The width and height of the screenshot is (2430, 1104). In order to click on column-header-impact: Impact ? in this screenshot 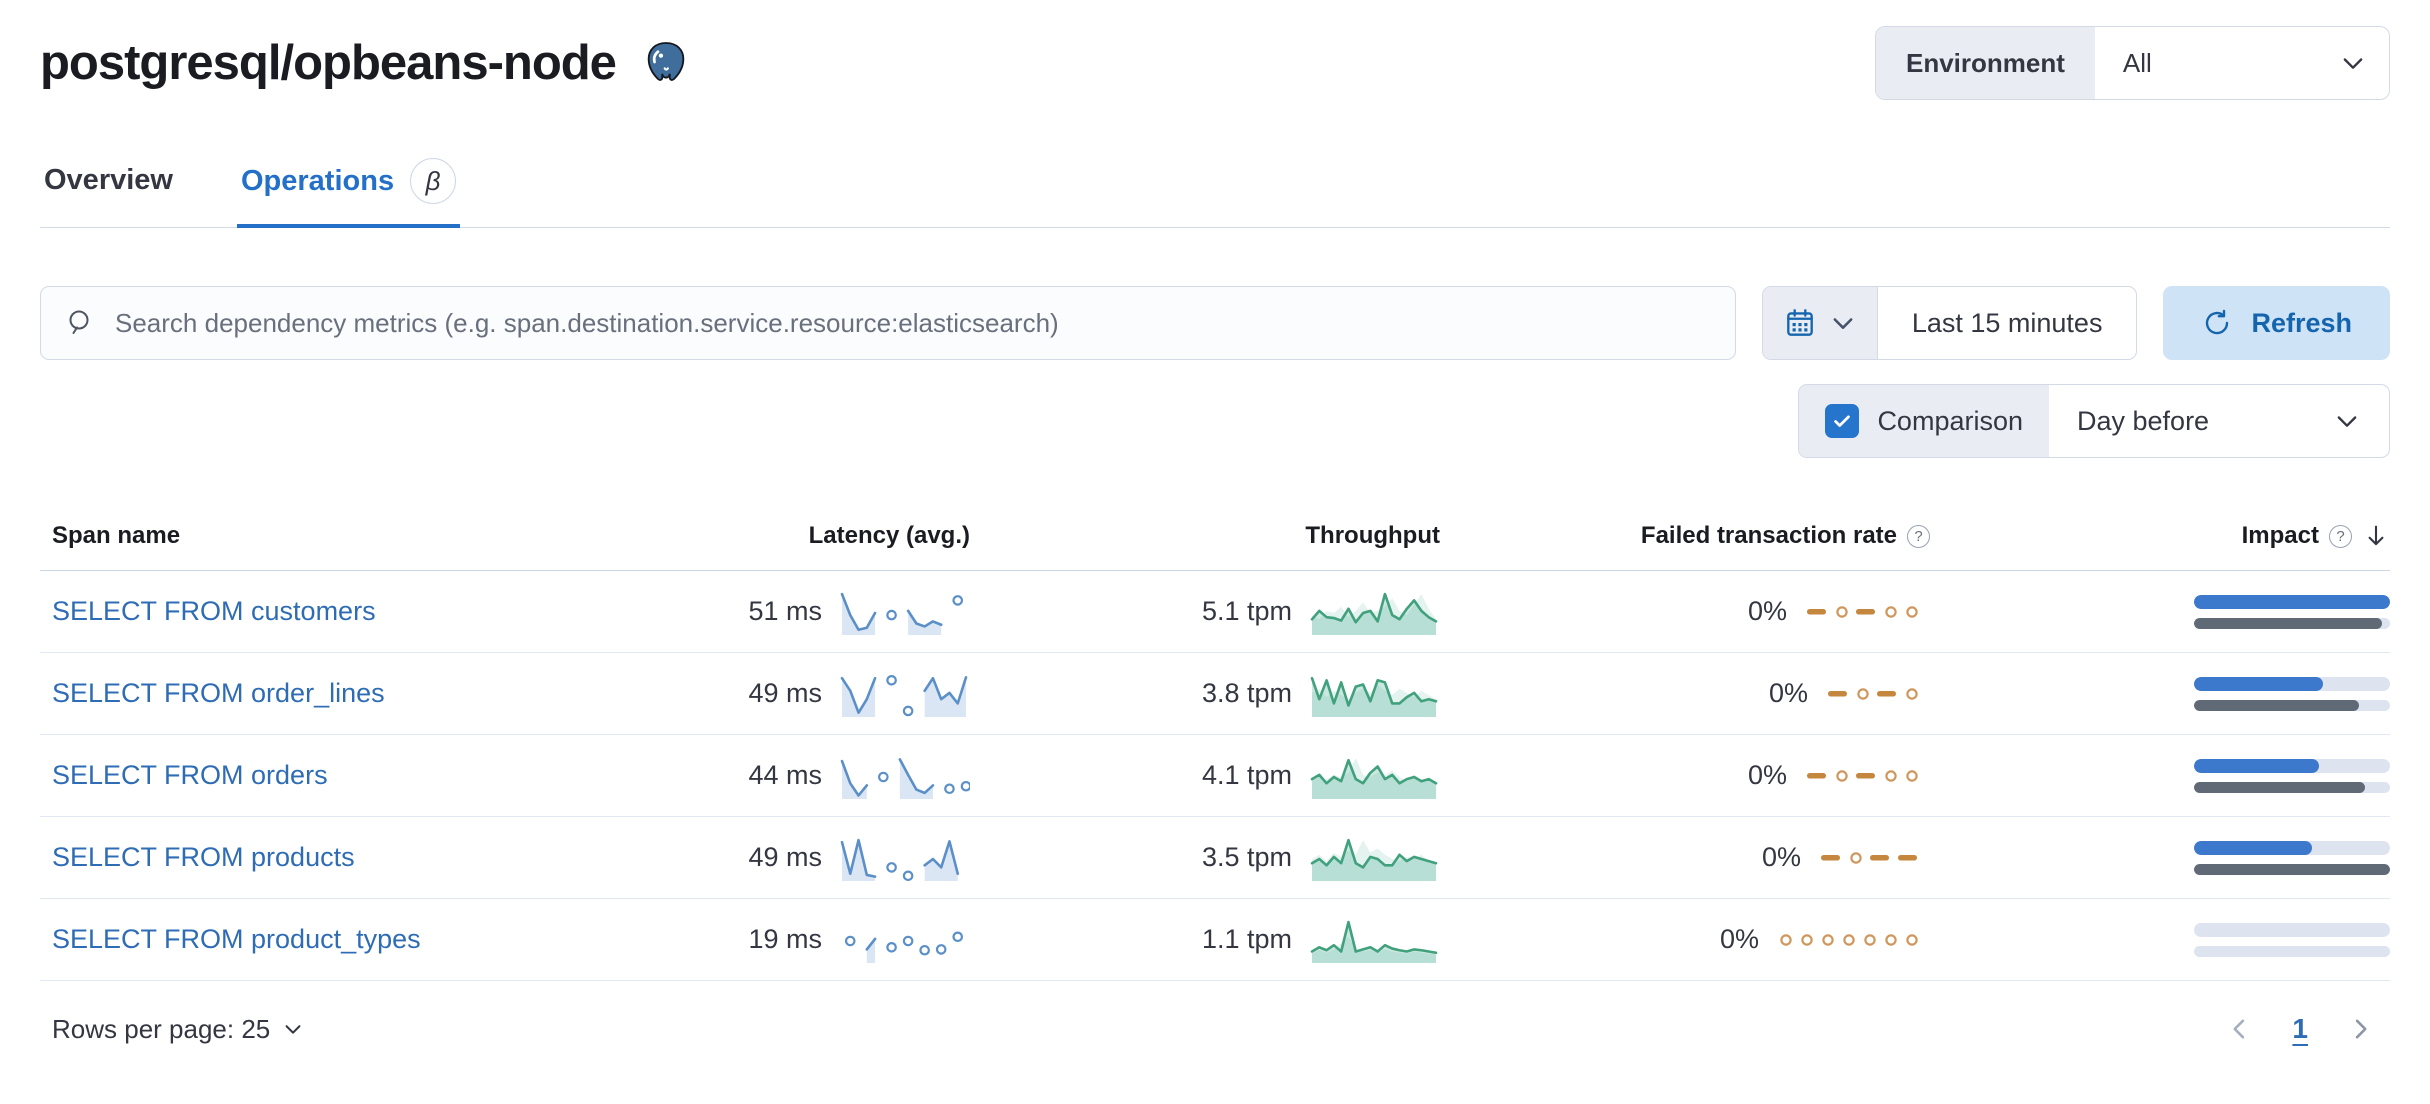, I will do `click(2160, 536)`.